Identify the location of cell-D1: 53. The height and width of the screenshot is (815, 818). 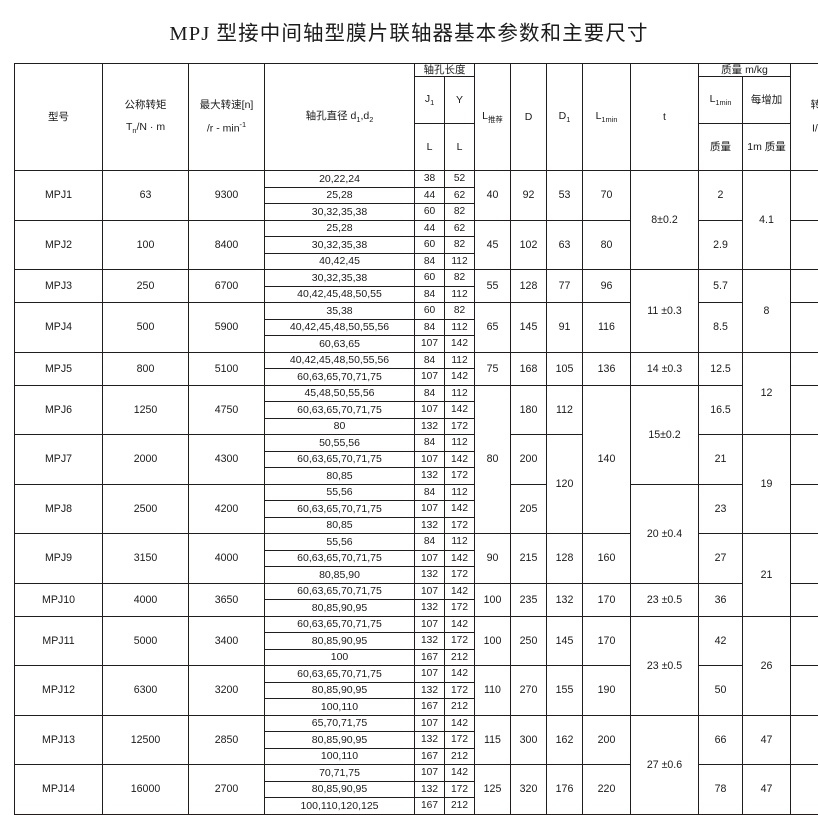
(564, 195).